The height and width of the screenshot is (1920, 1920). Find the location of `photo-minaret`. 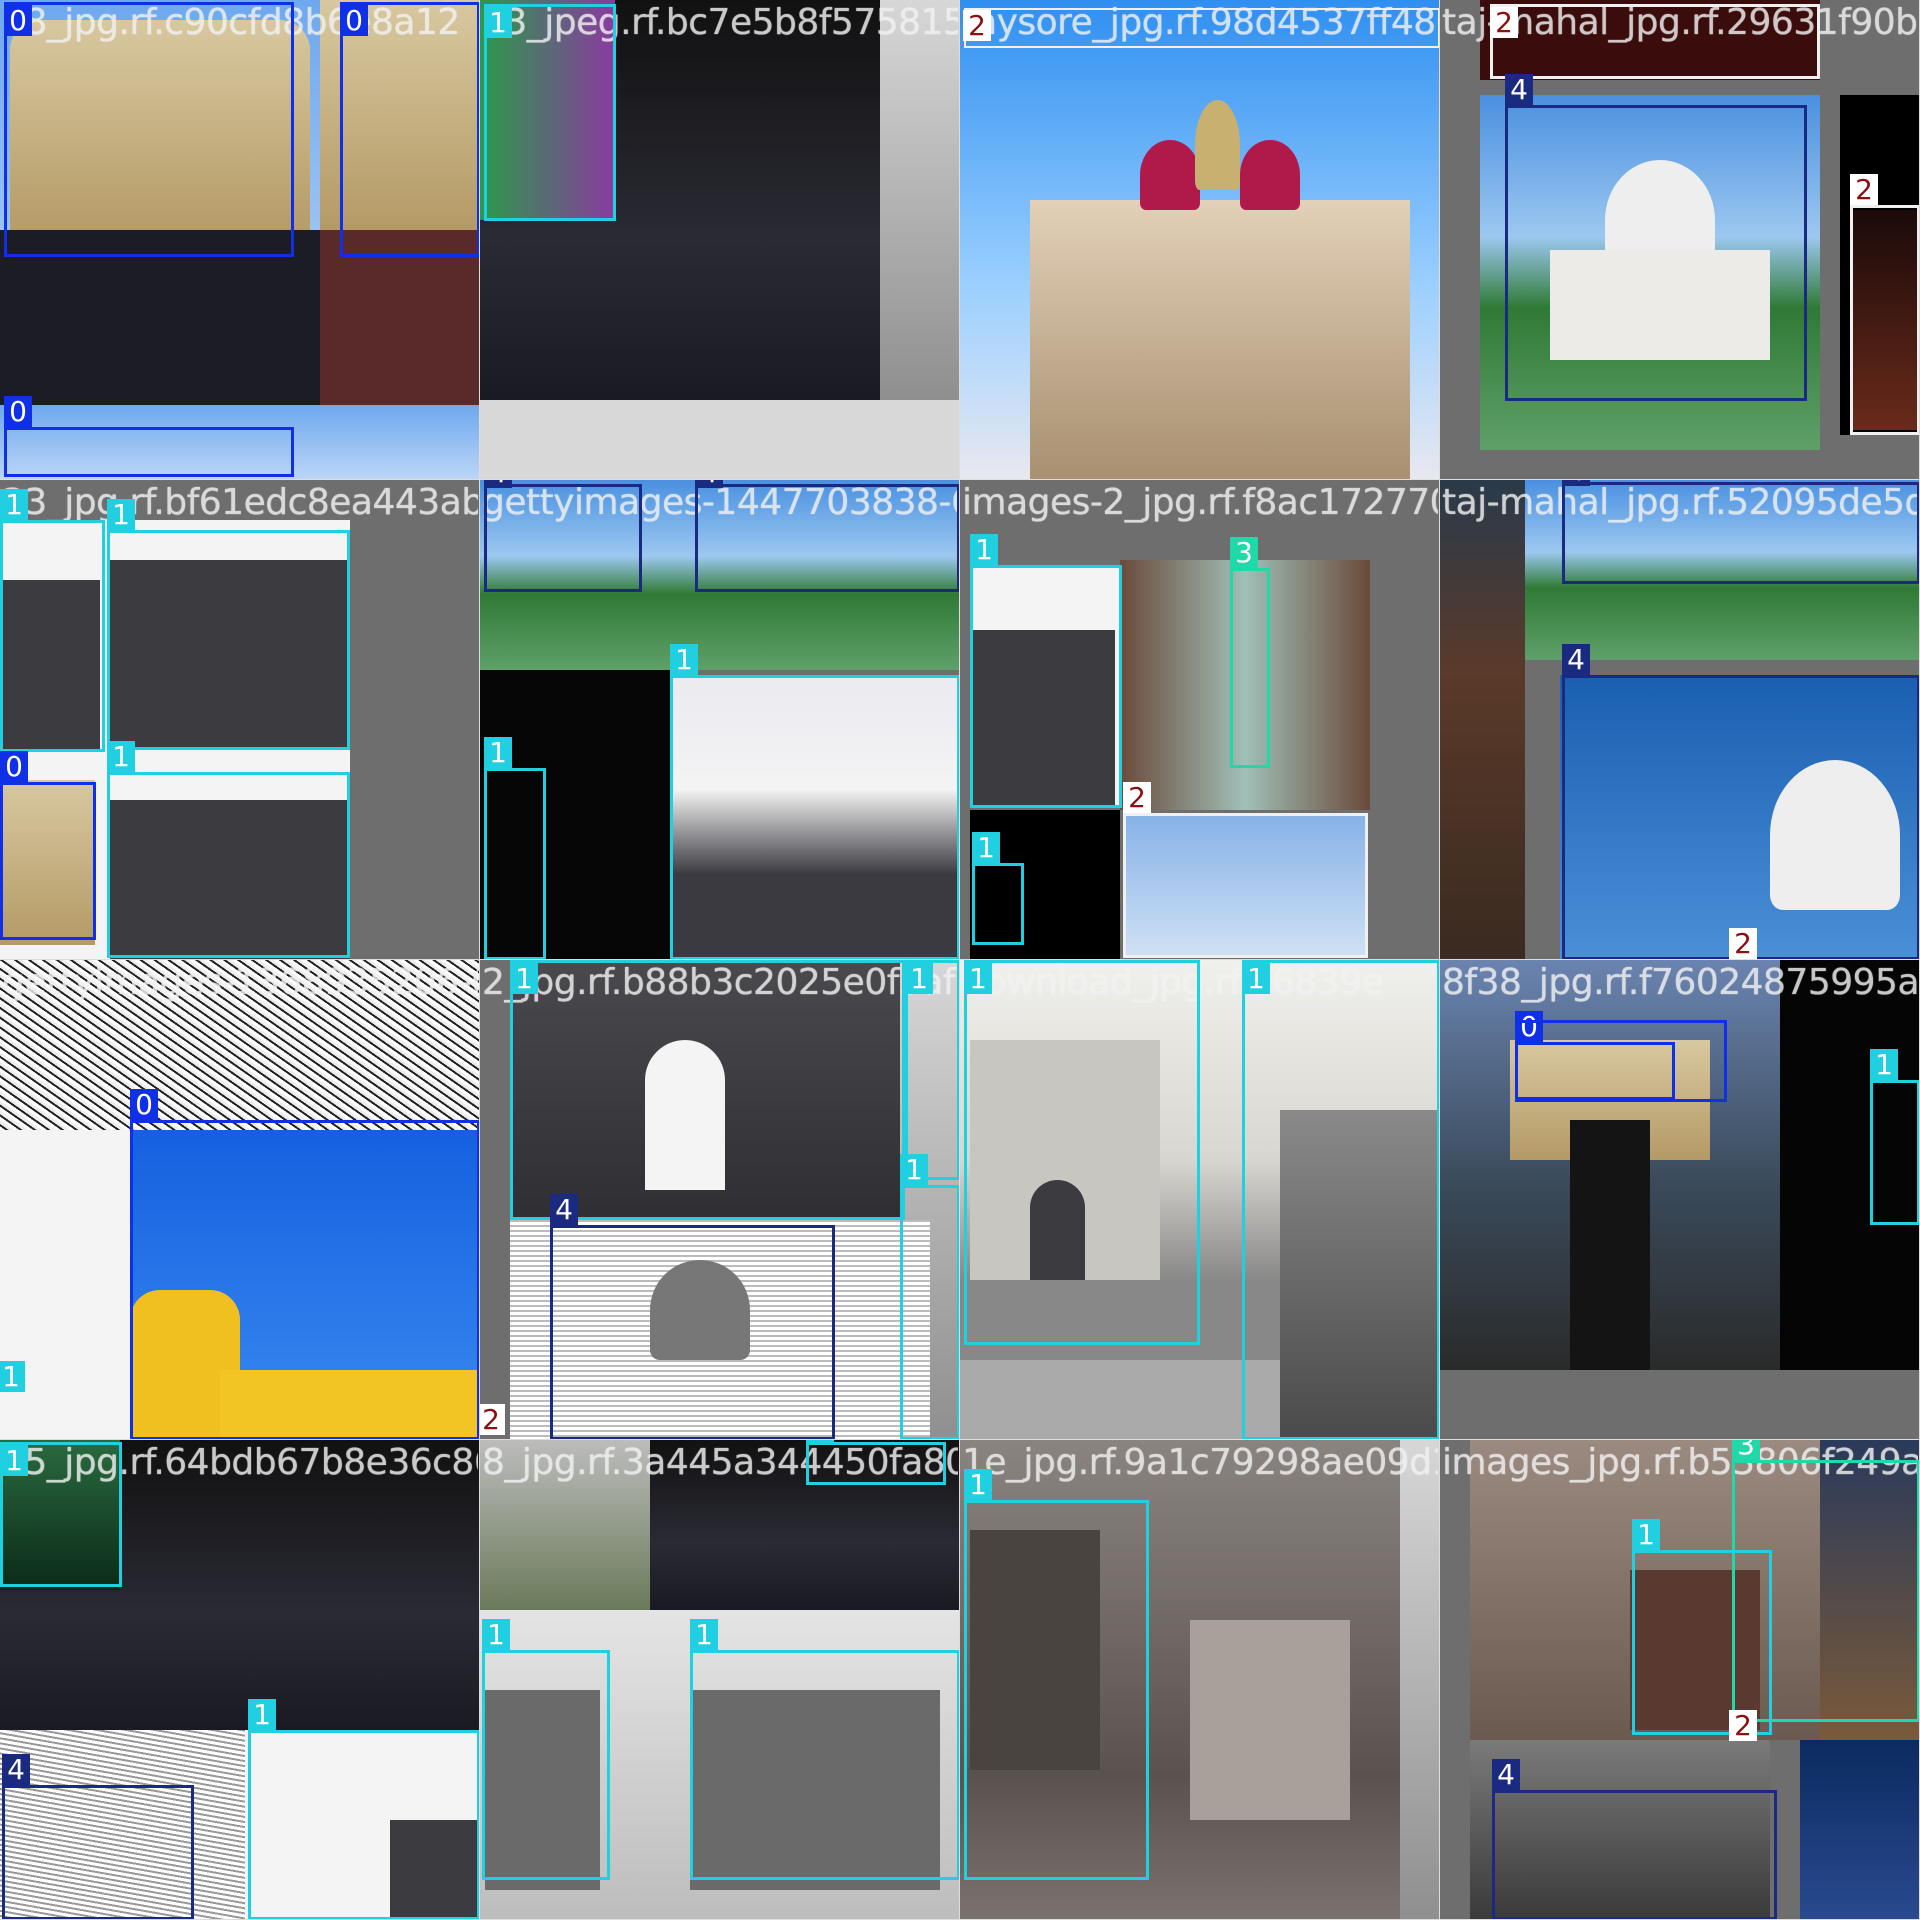

photo-minaret is located at coordinates (1869, 1590).